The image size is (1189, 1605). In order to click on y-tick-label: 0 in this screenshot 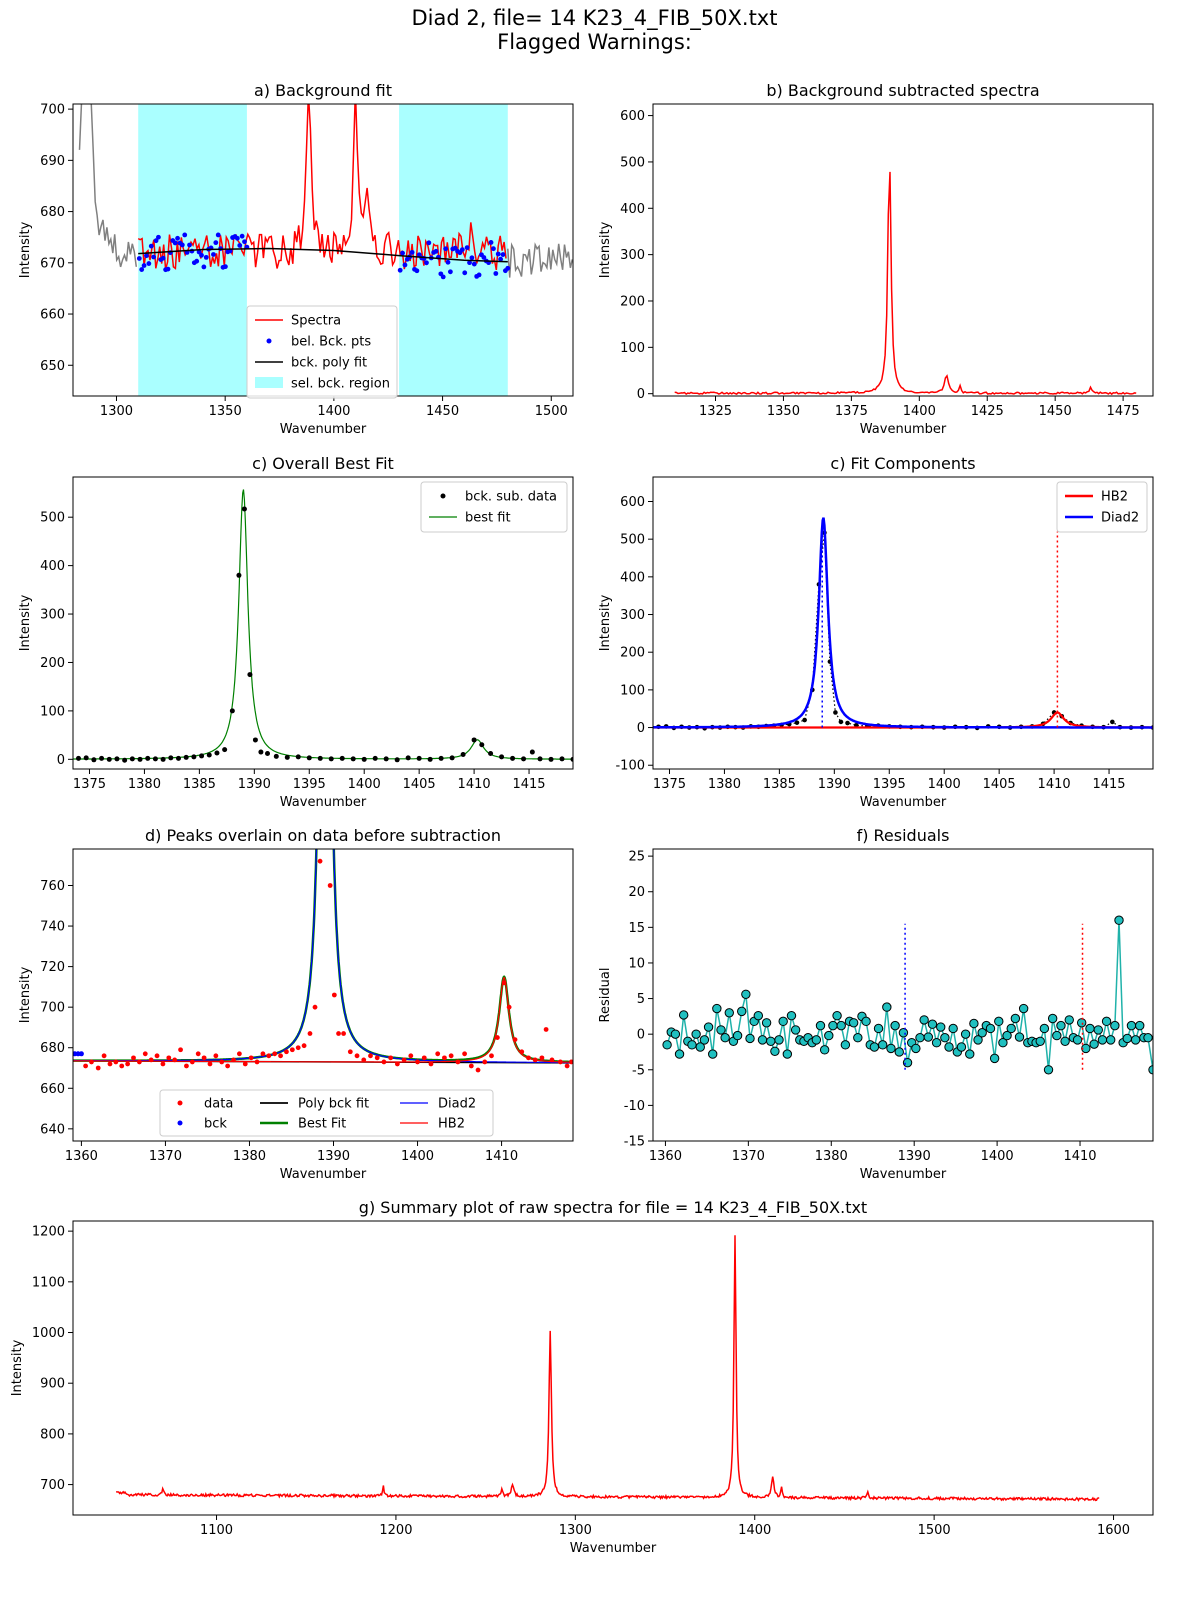, I will do `click(641, 728)`.